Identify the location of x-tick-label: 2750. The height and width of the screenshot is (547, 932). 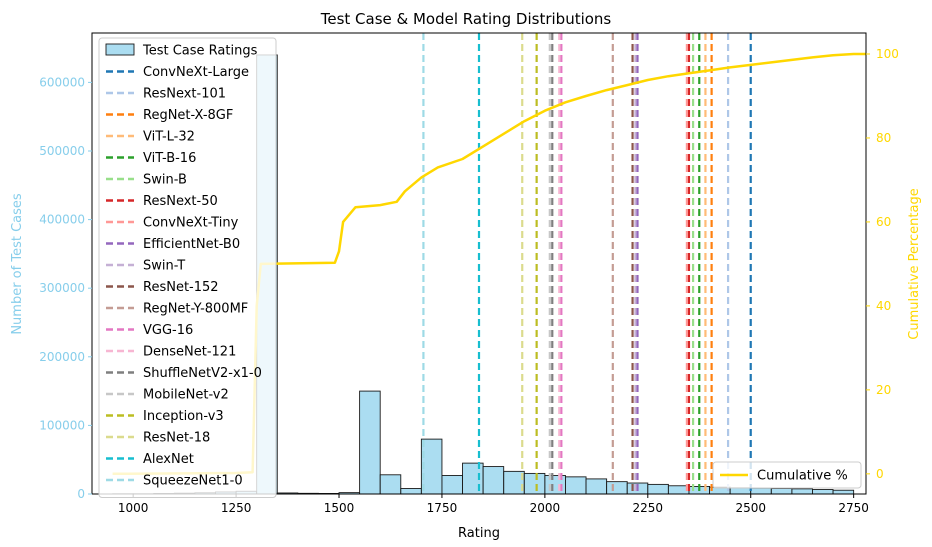
(853, 508).